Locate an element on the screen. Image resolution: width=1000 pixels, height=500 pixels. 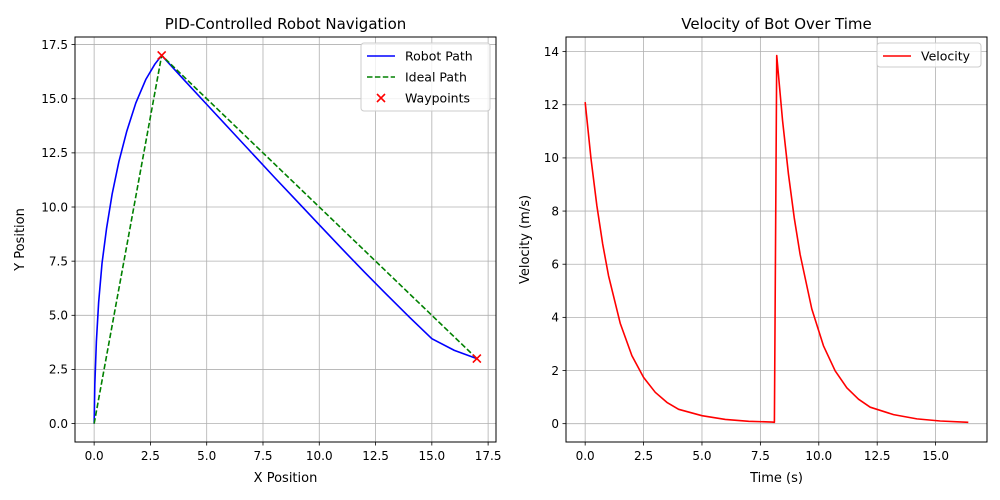
path-chart-x-tick-label: 15.0 is located at coordinates (431, 456).